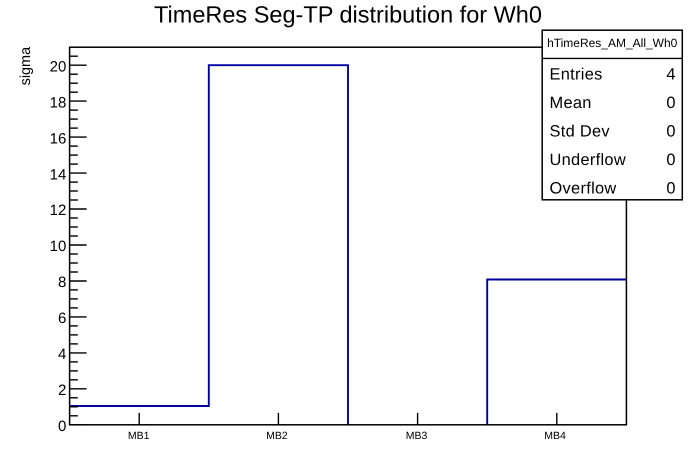 Image resolution: width=696 pixels, height=472 pixels. Describe the element at coordinates (58, 174) in the screenshot. I see `svg-text: 14` at that location.